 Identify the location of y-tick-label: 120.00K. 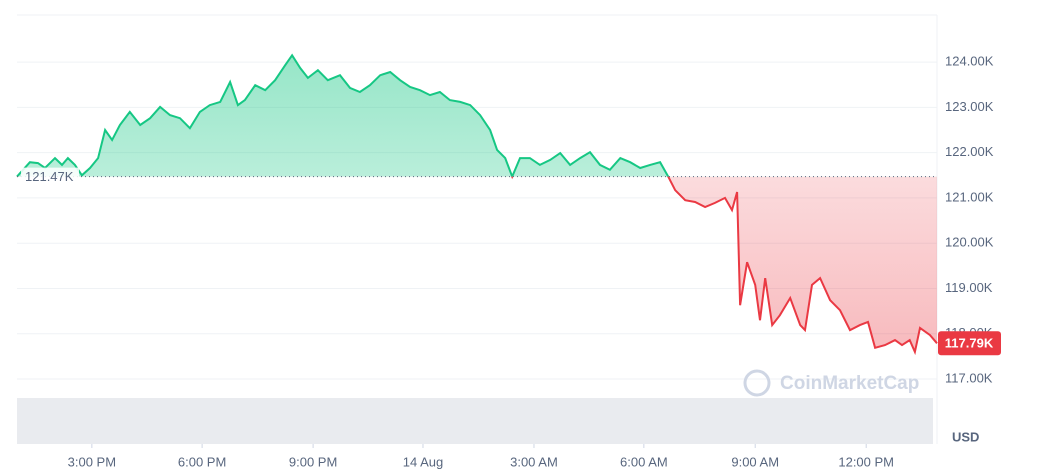
(969, 242).